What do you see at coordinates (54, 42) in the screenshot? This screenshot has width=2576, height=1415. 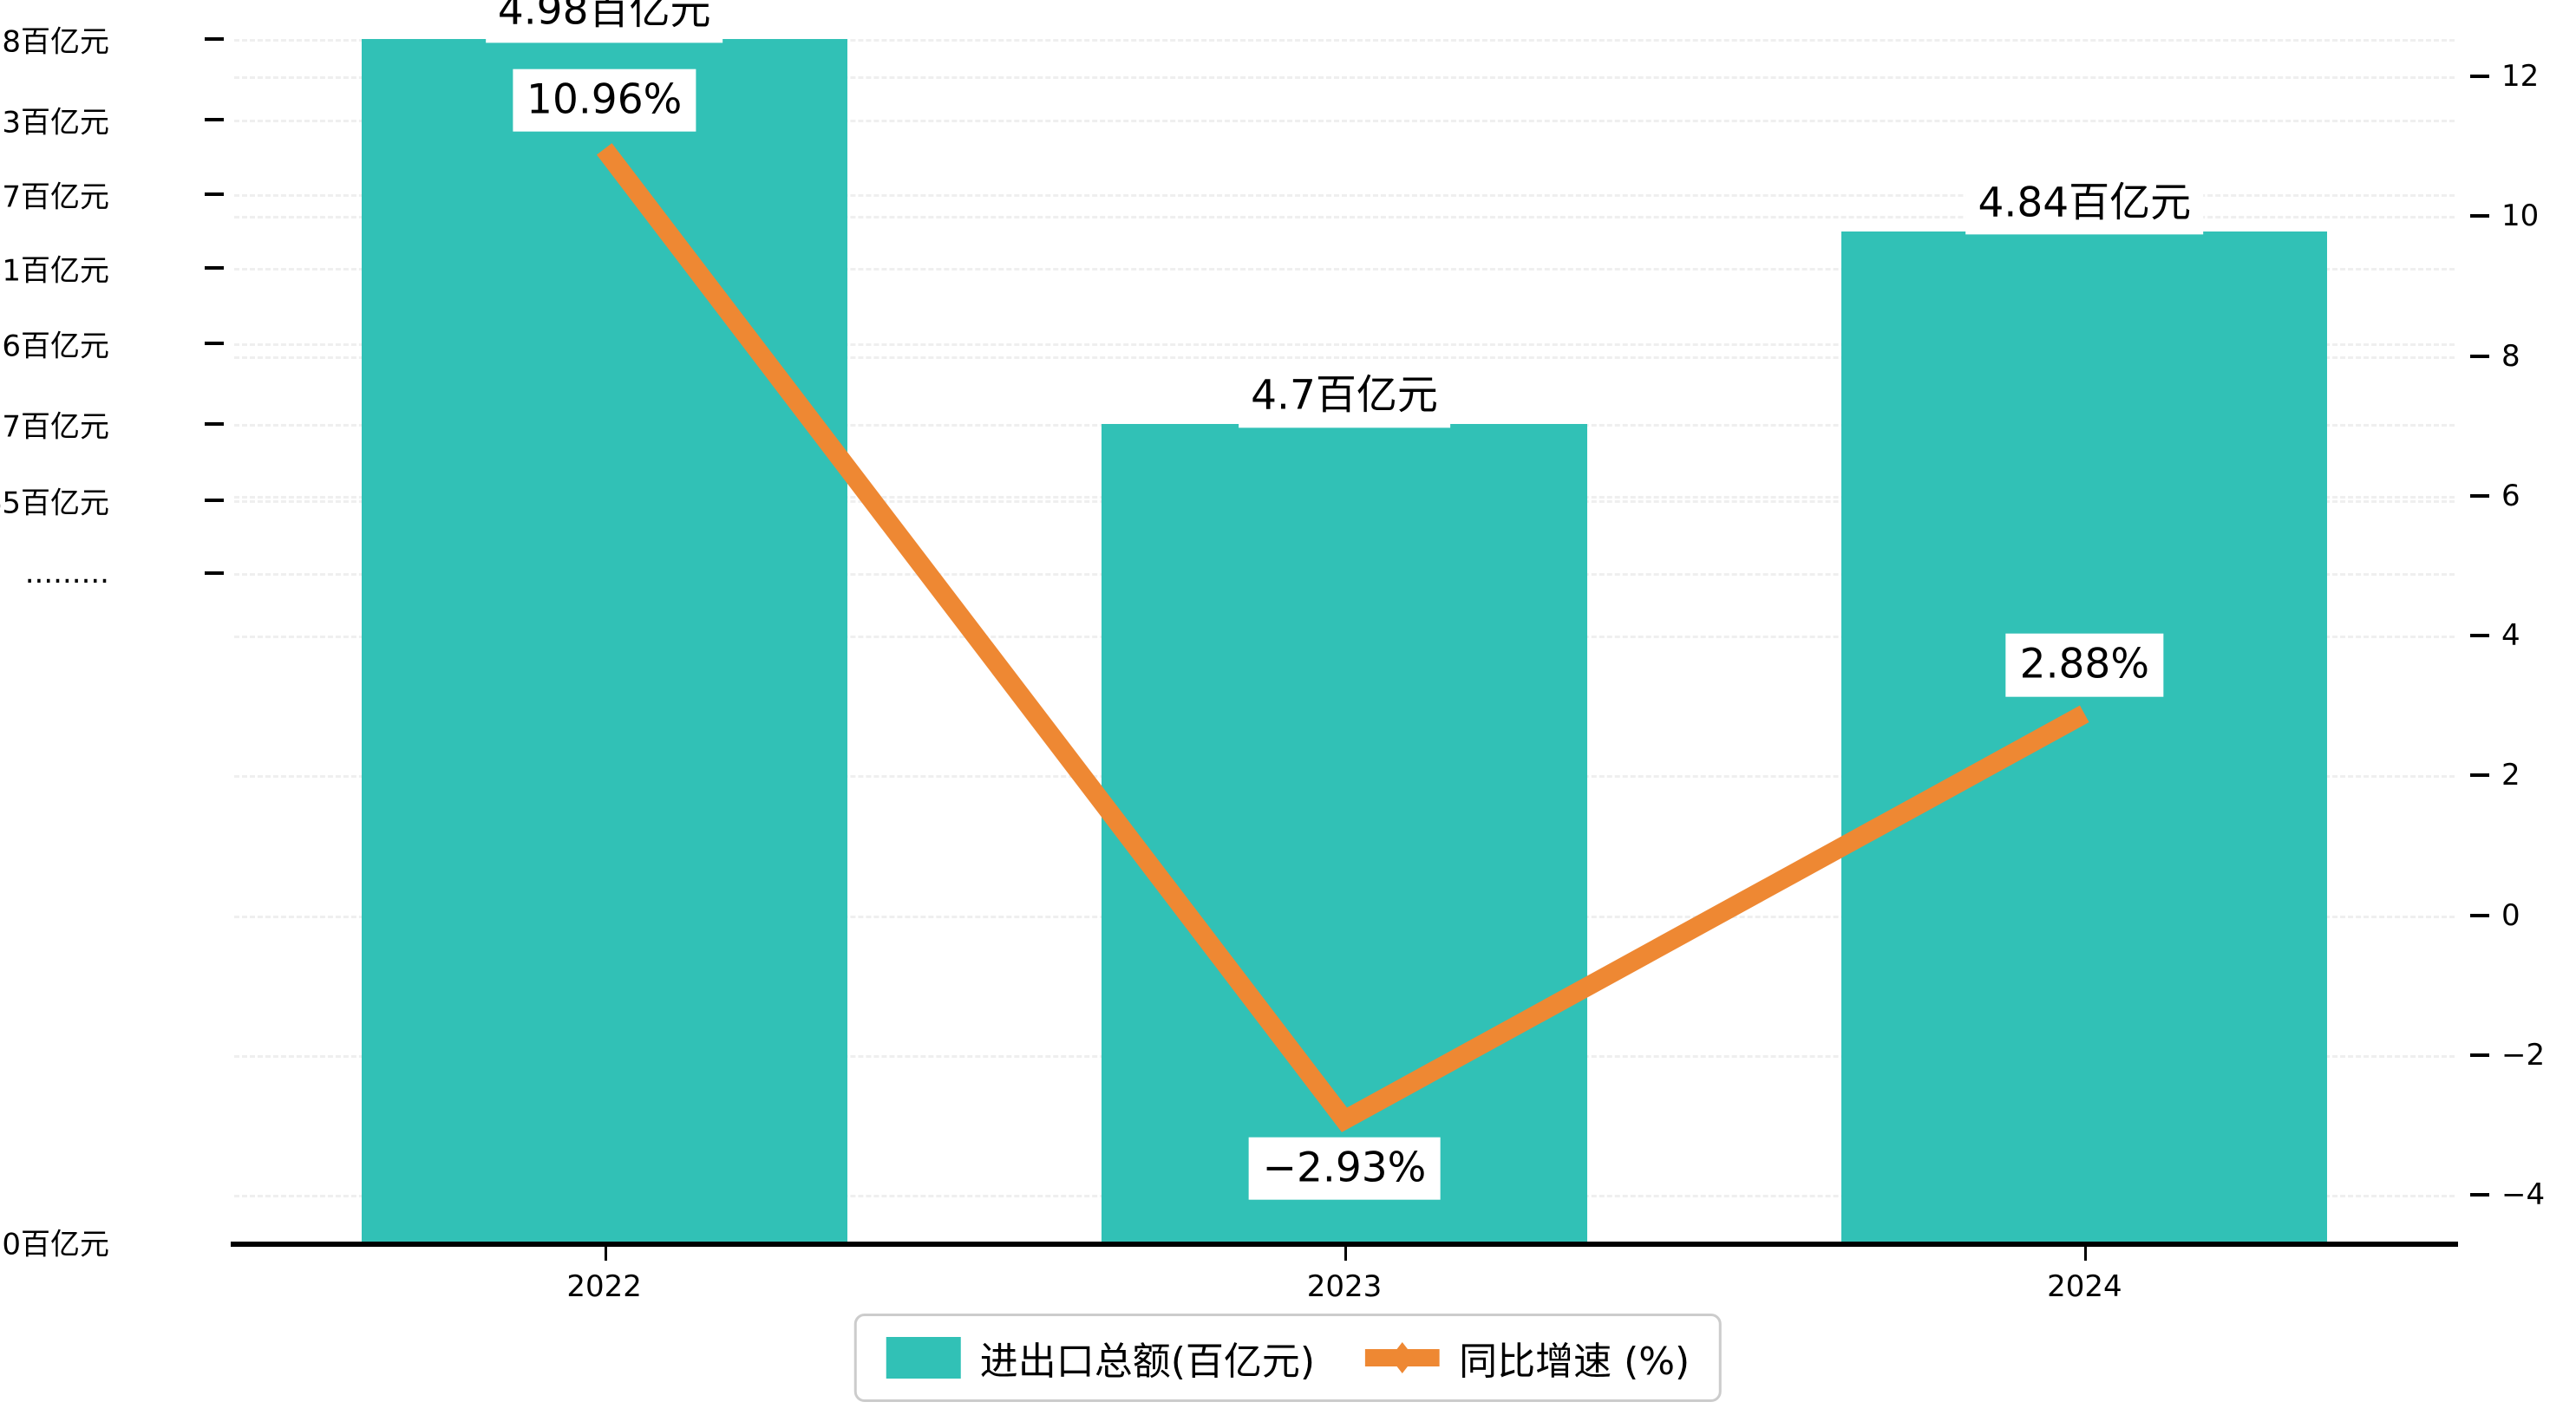 I see `y-axis-left-tick-label: 4.98百亿元` at bounding box center [54, 42].